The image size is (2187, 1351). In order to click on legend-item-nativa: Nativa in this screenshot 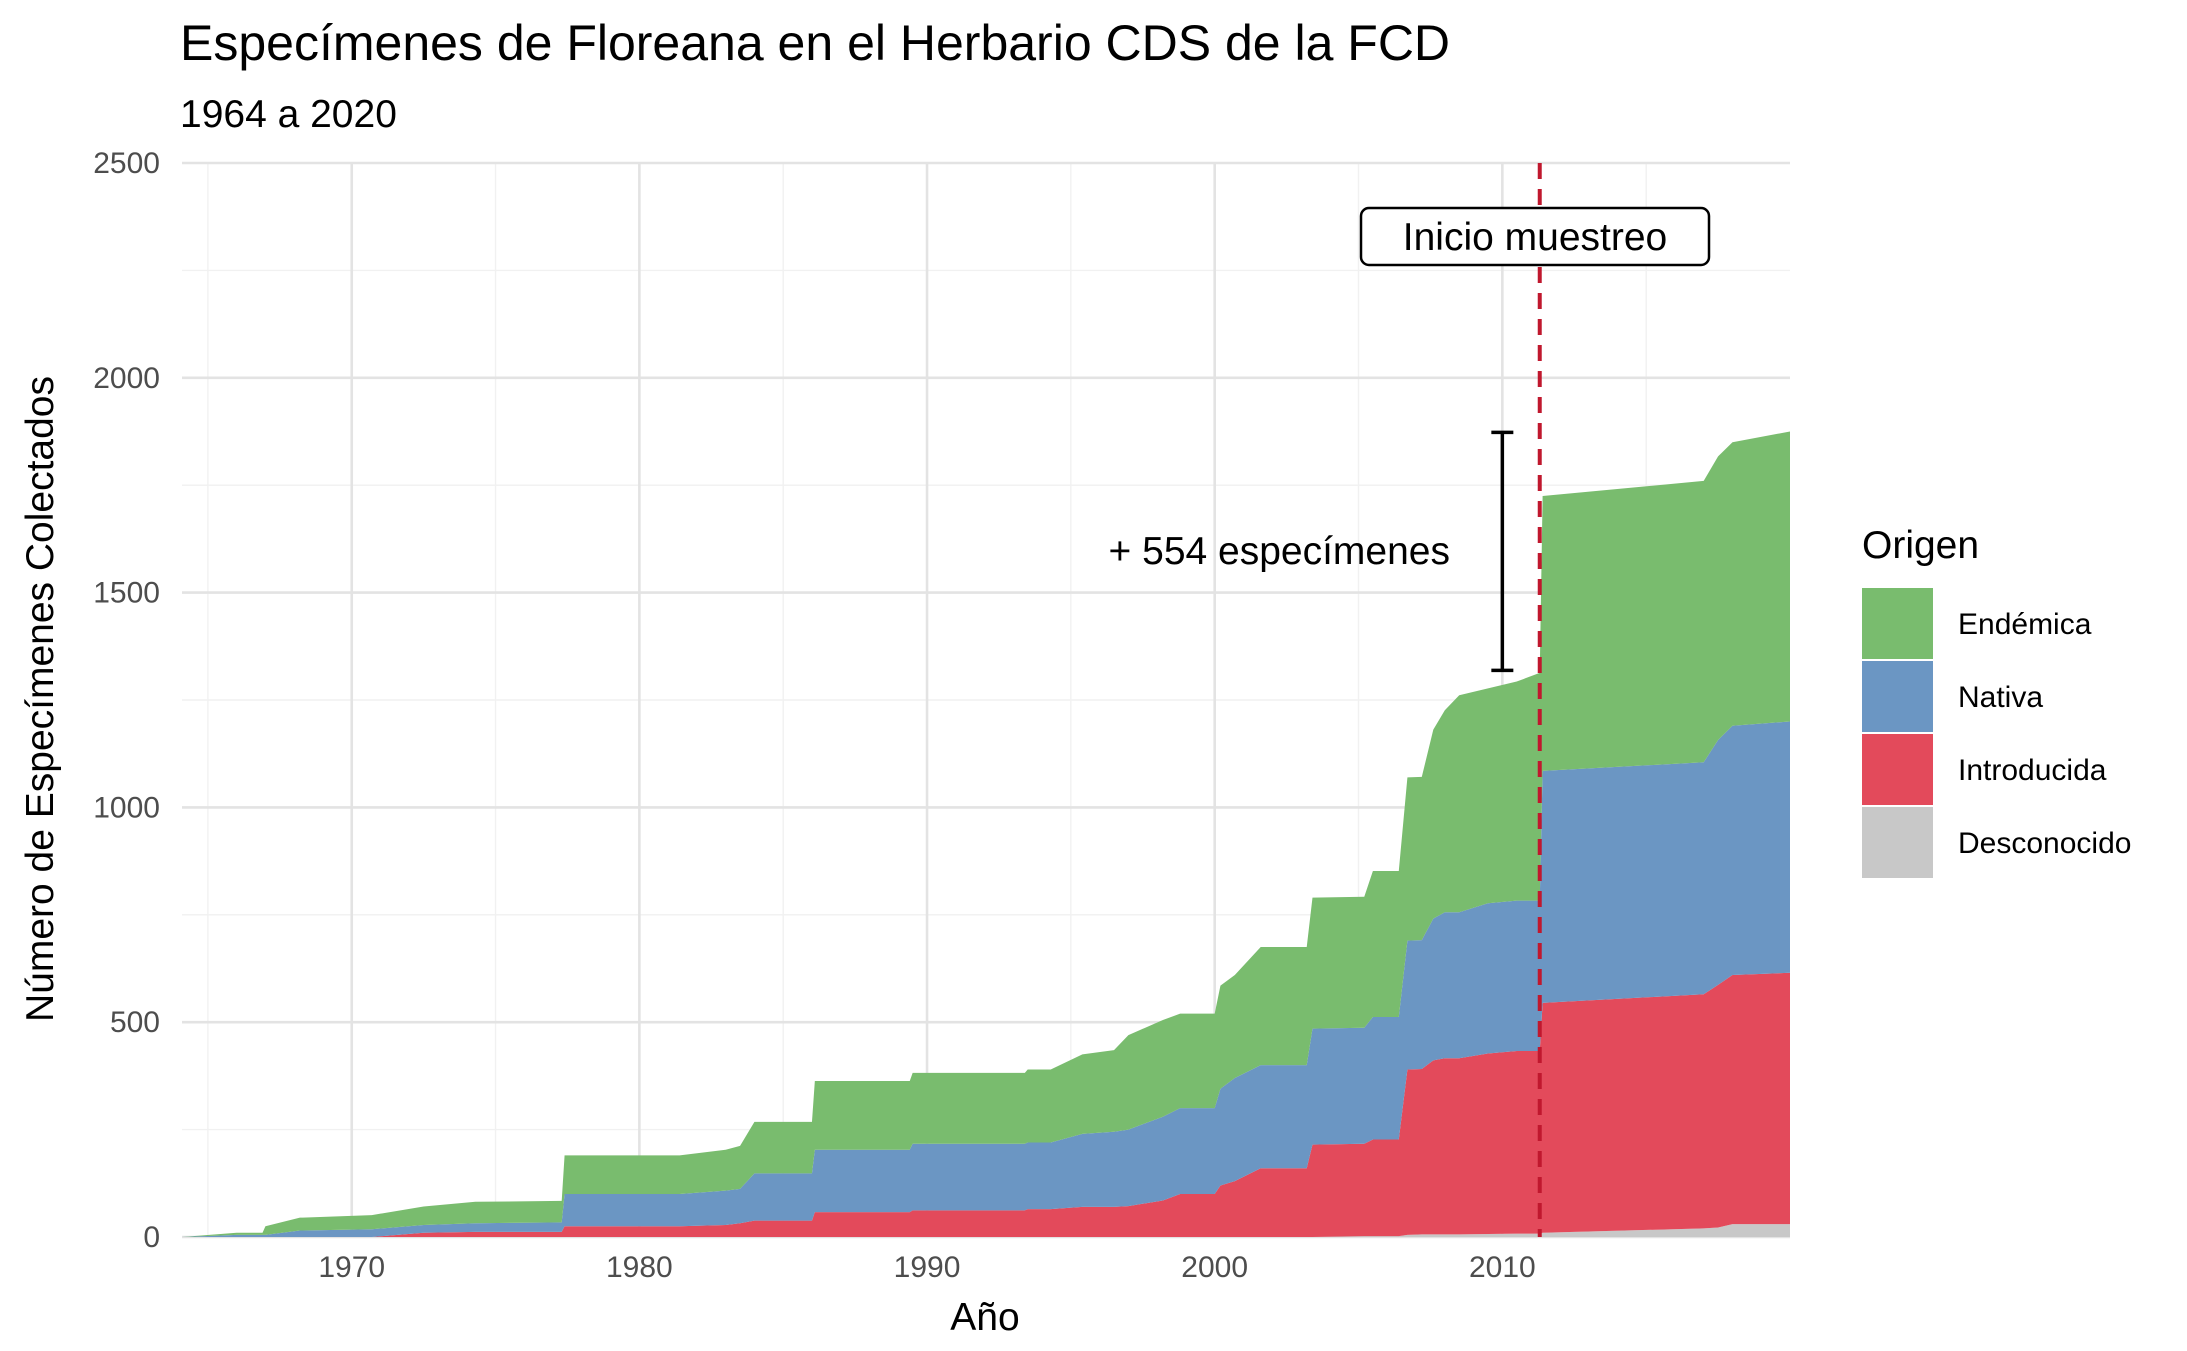, I will do `click(1952, 696)`.